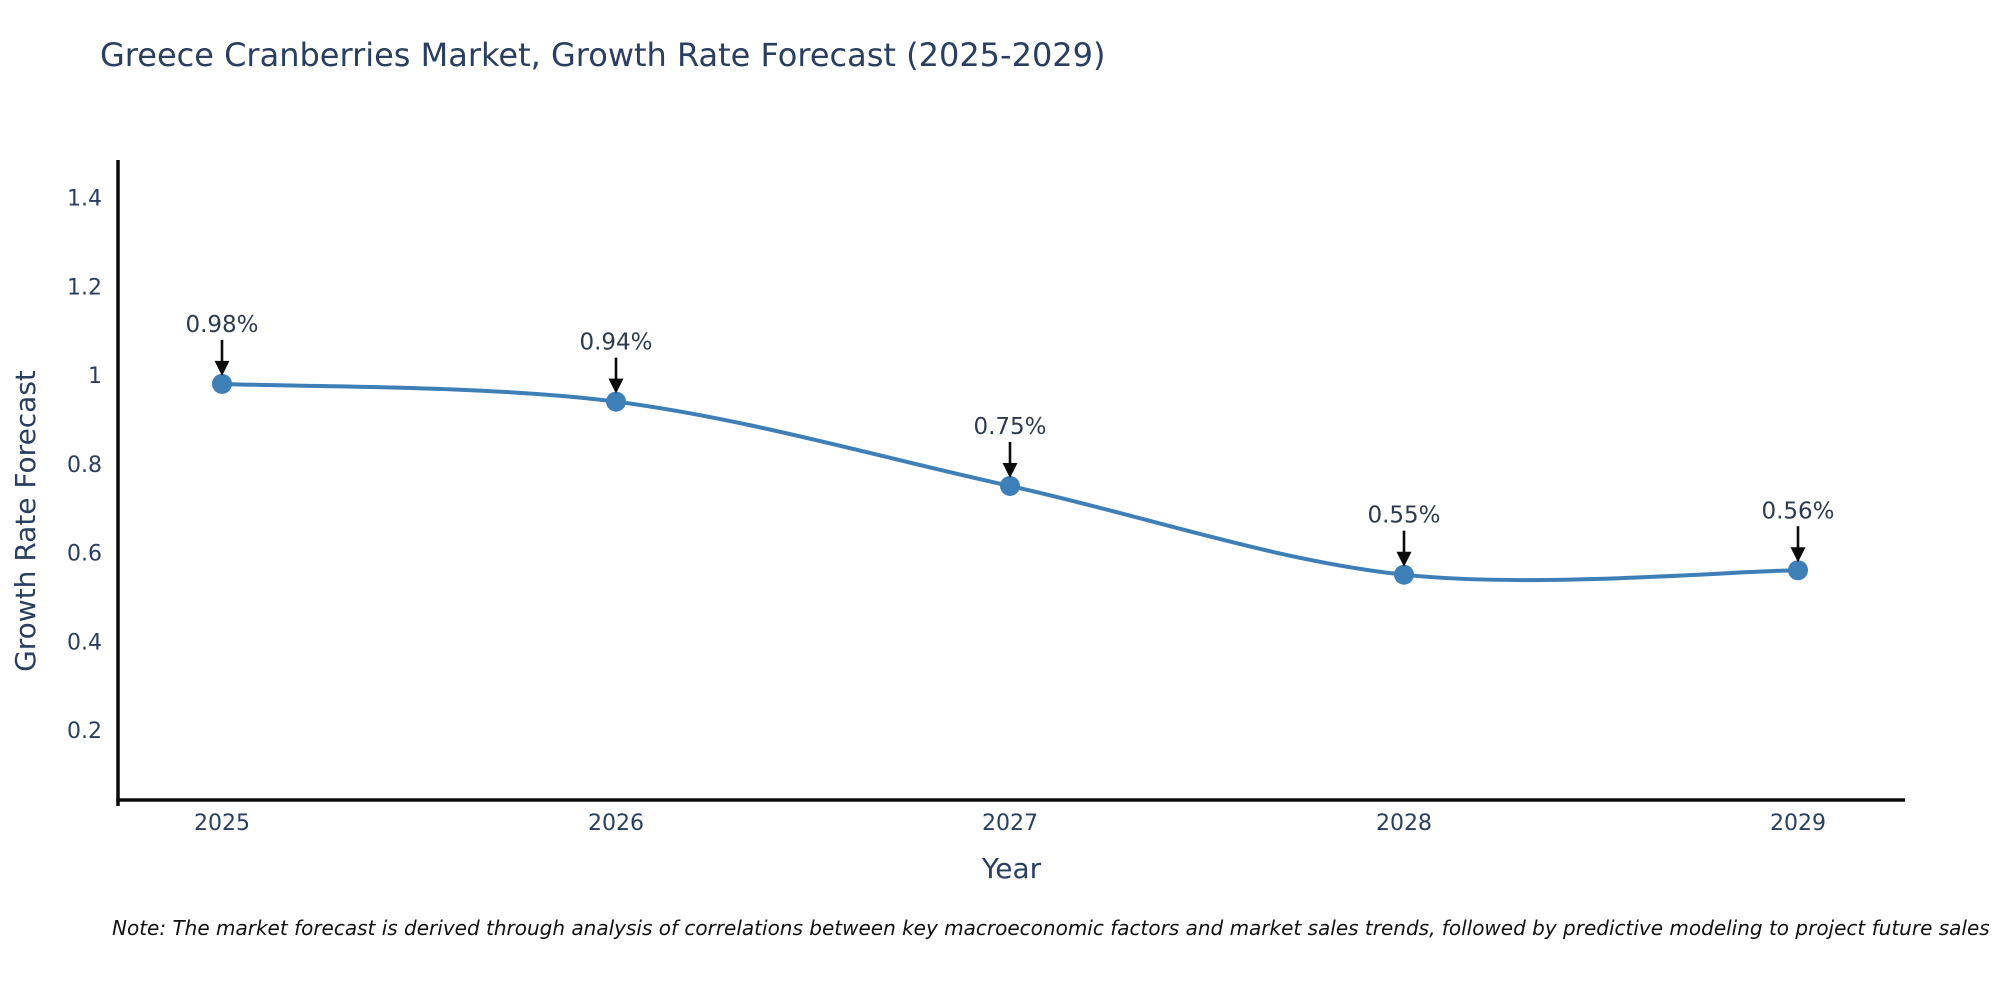 The height and width of the screenshot is (1000, 2000). I want to click on point-annotation: 0.55%, so click(1403, 516).